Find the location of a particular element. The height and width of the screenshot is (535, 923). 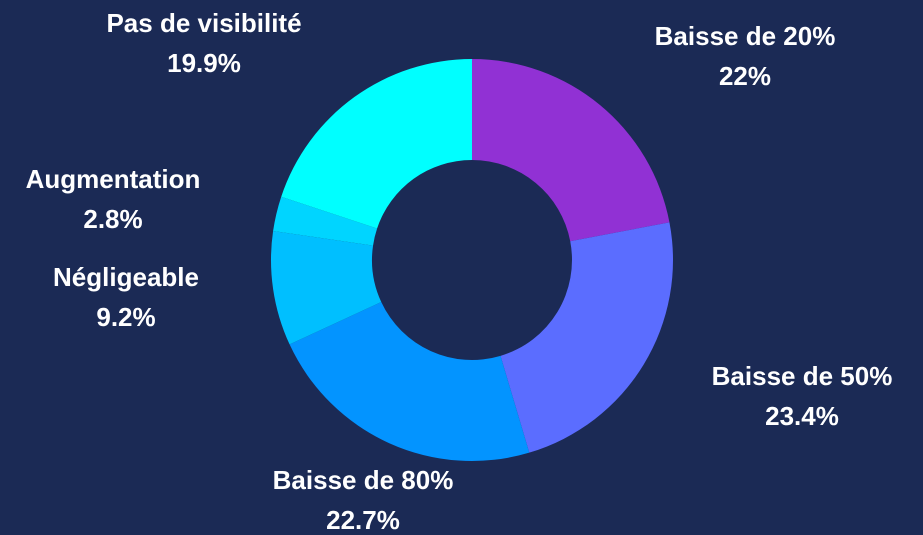

segment-label: Pas de visibilité is located at coordinates (203, 23).